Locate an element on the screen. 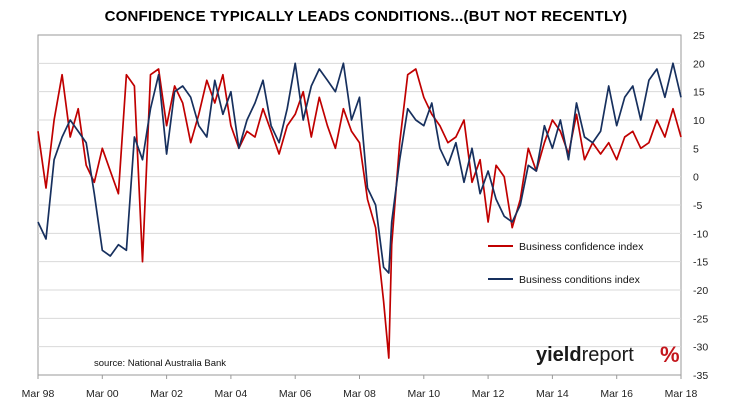 The width and height of the screenshot is (732, 401). x-tick-label: Mar 12 is located at coordinates (488, 394).